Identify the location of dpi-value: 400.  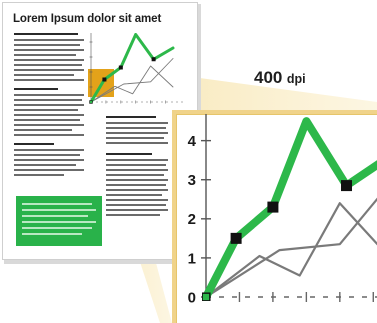
(268, 77).